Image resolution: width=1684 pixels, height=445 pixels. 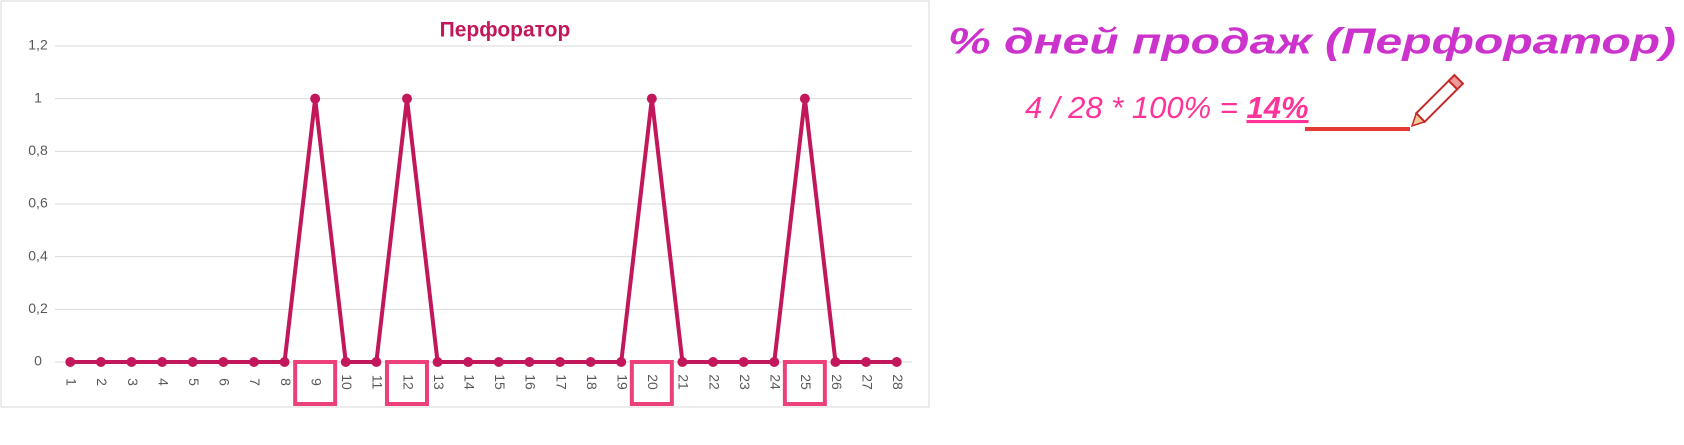 What do you see at coordinates (1135, 107) in the screenshot?
I see `formula: 4 / 28 * 100% =` at bounding box center [1135, 107].